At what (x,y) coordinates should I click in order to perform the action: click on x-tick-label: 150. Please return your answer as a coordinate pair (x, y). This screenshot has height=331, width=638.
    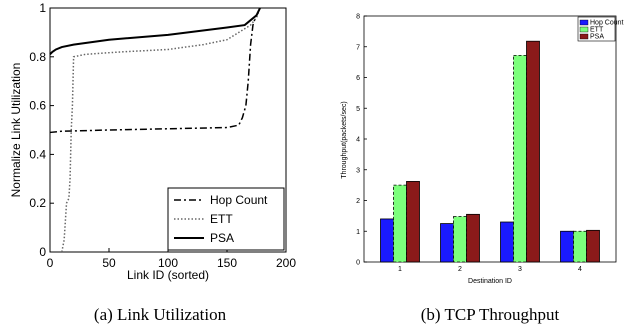
    Looking at the image, I should click on (227, 263).